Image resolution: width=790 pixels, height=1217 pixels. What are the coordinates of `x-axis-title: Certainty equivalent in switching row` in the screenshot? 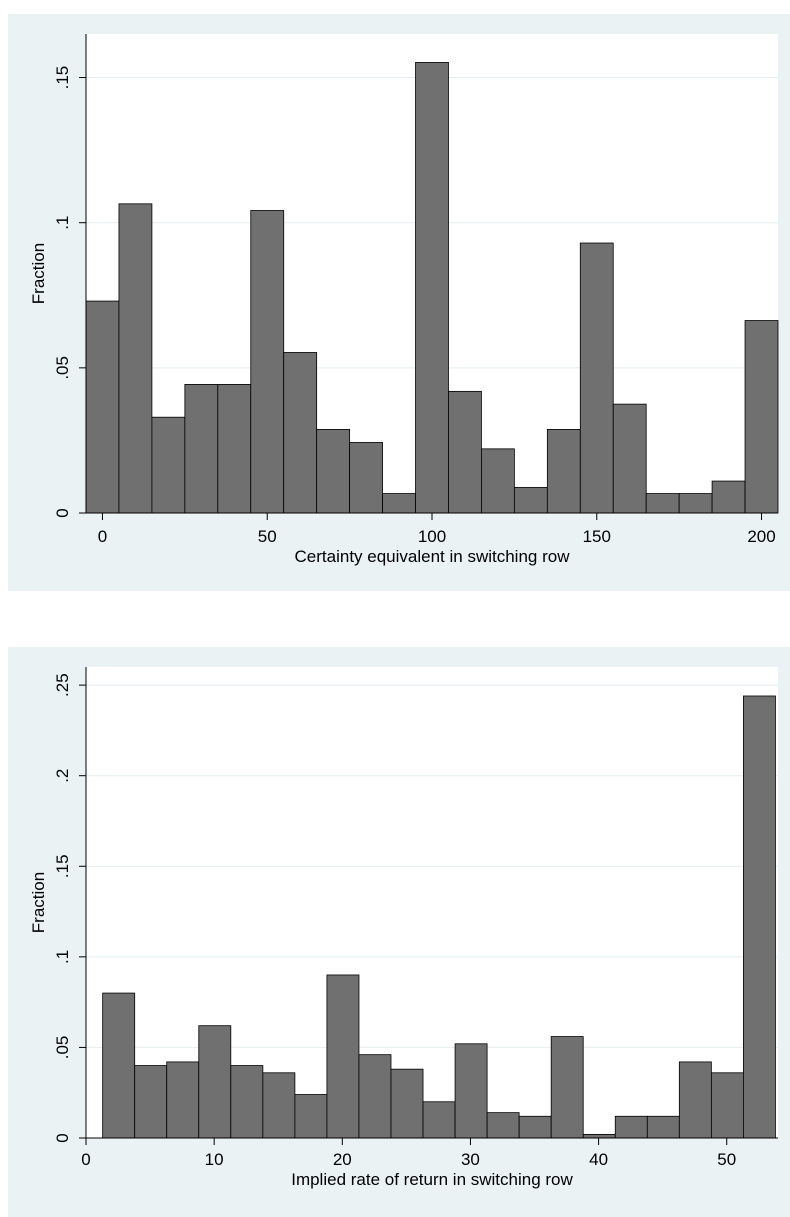 It's located at (433, 556).